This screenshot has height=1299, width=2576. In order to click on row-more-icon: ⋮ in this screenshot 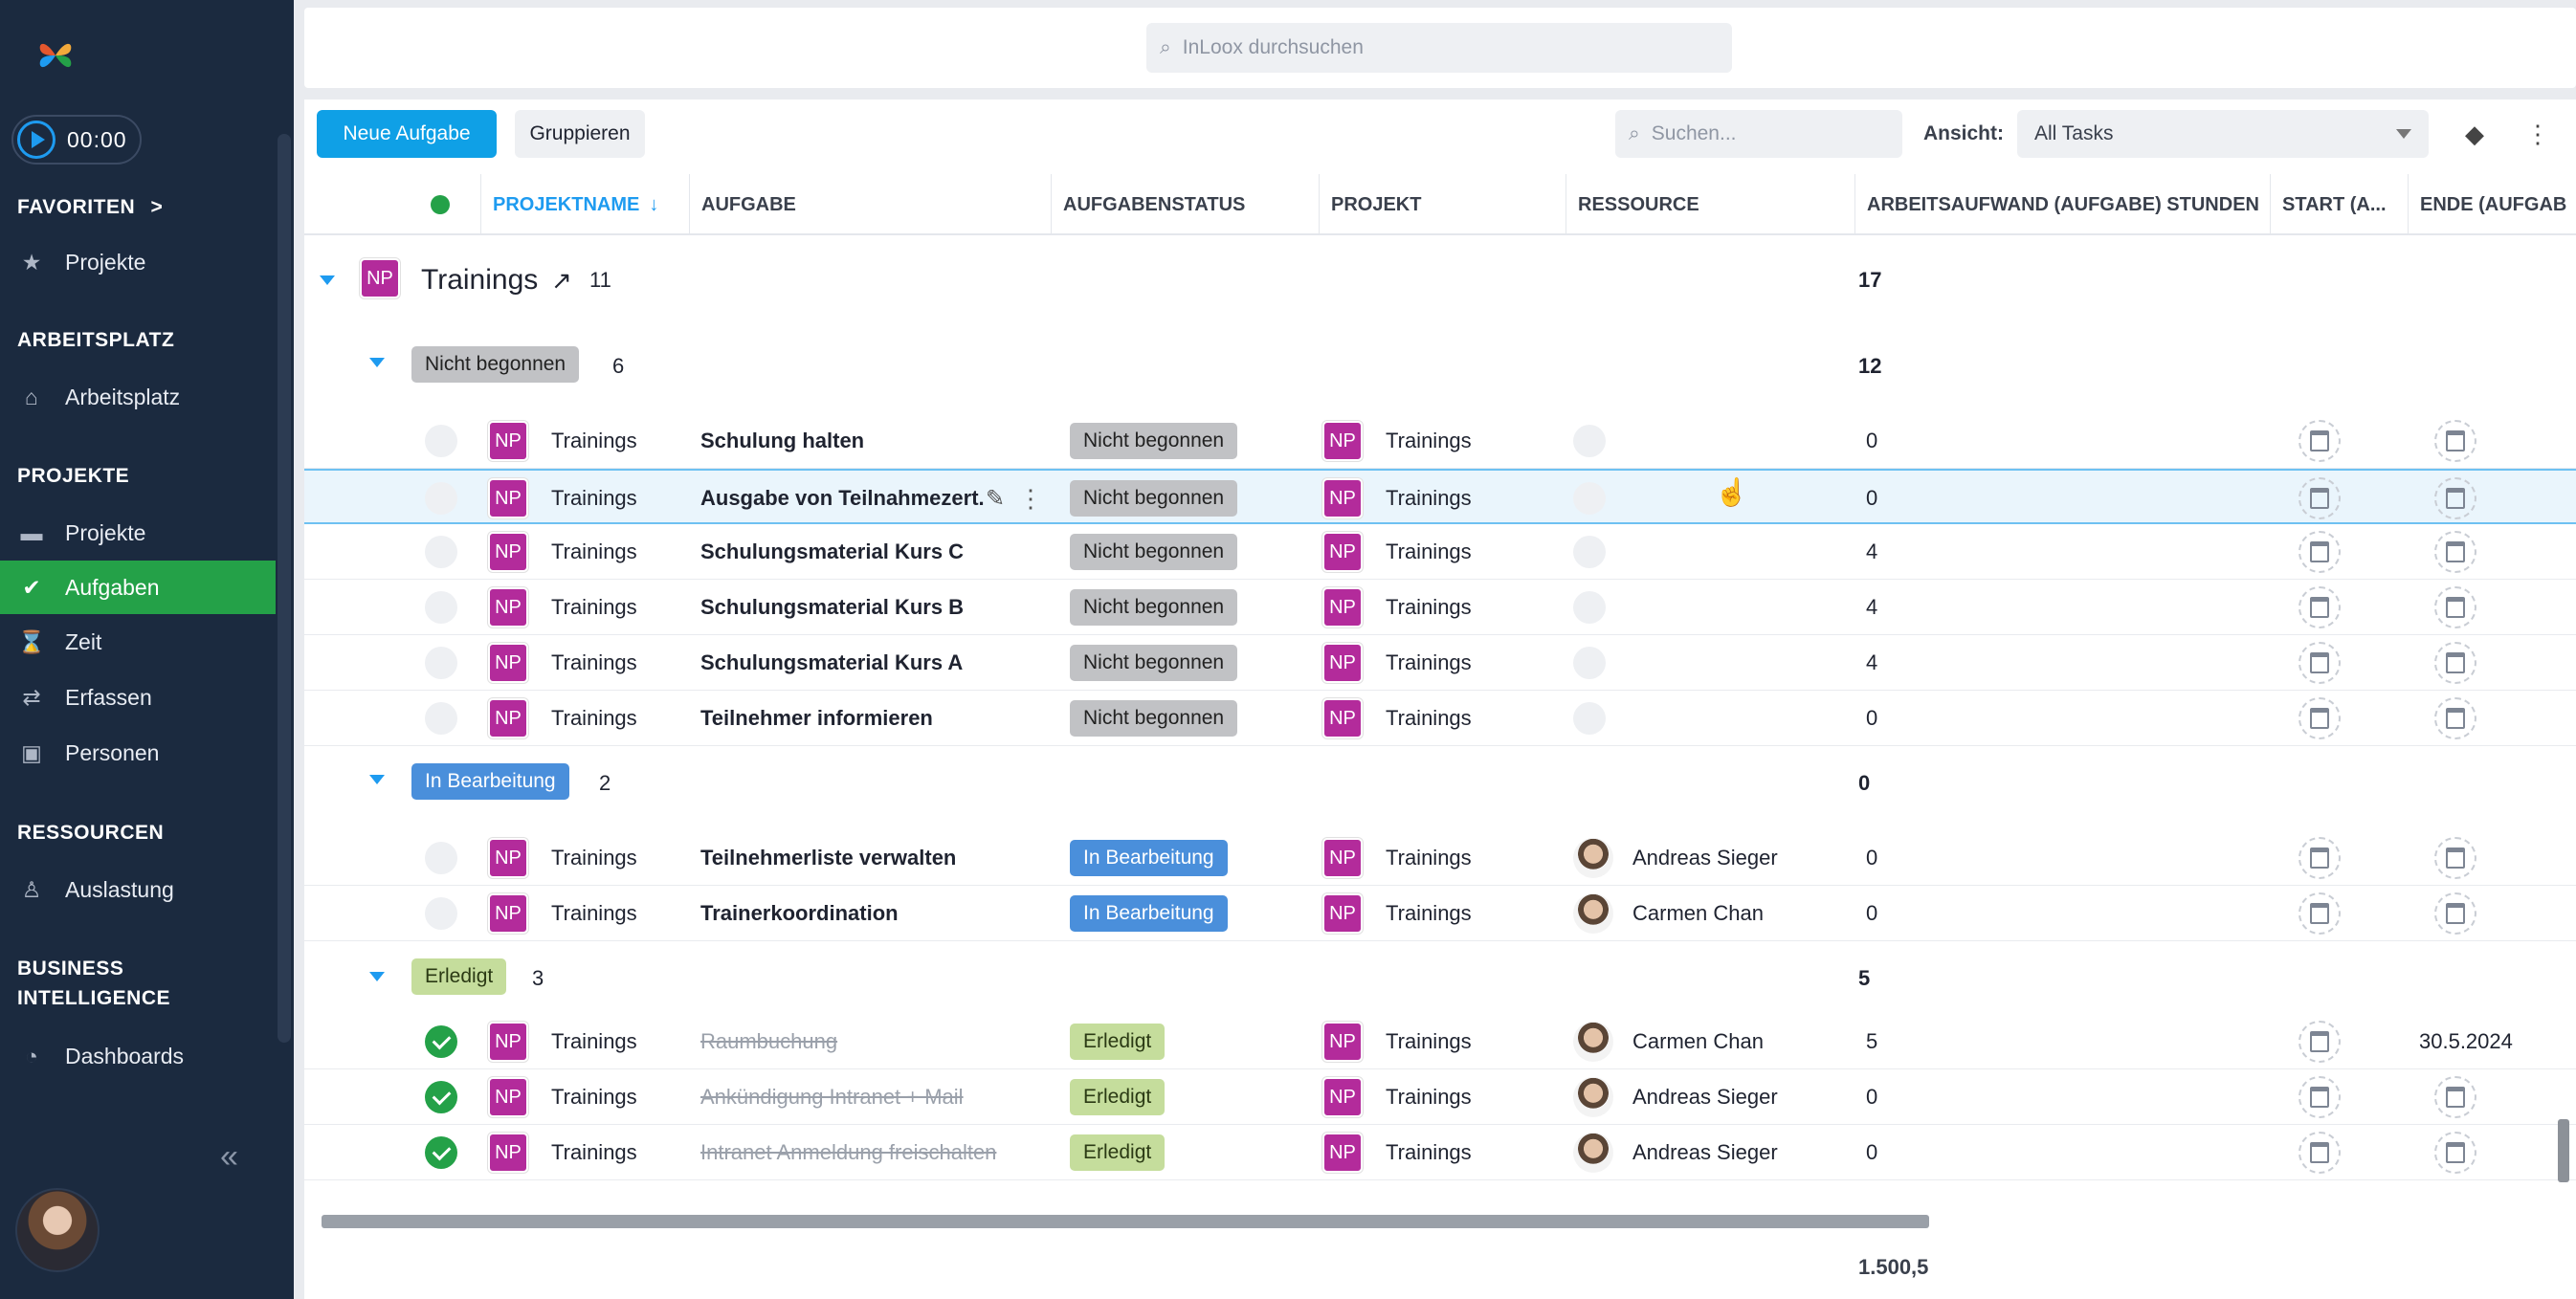, I will do `click(1030, 498)`.